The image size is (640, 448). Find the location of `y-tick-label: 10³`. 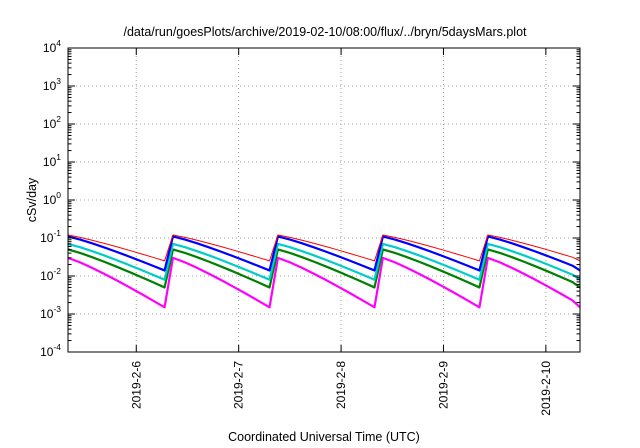

y-tick-label: 10³ is located at coordinates (52, 84).